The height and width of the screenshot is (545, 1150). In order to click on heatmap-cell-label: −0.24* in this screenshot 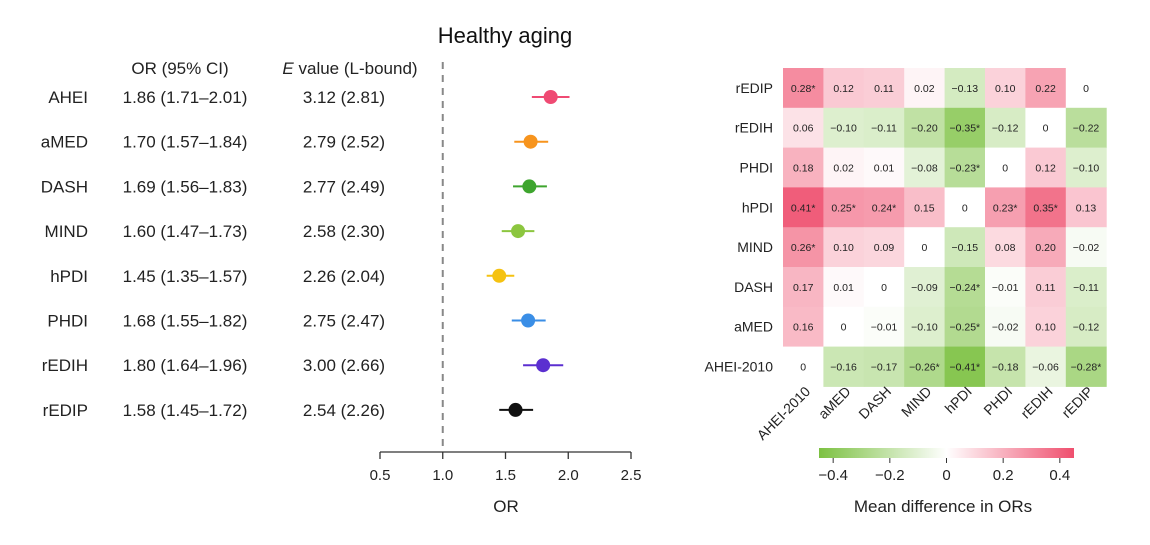, I will do `click(964, 288)`.